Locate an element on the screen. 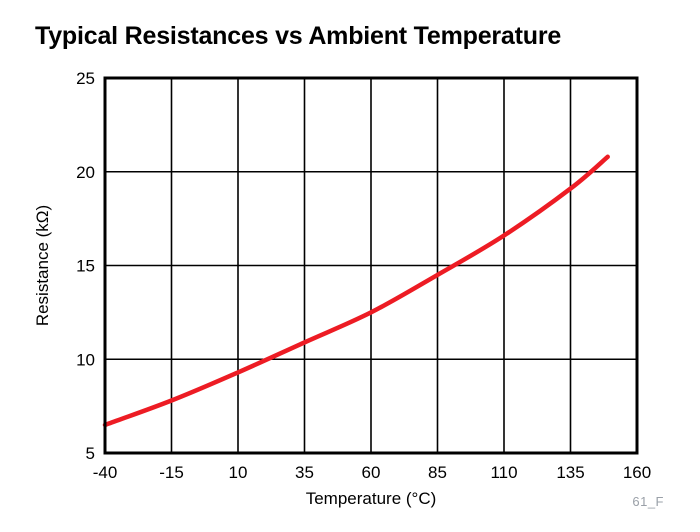 Image resolution: width=700 pixels, height=532 pixels. y-tick-label: 10 is located at coordinates (85, 359).